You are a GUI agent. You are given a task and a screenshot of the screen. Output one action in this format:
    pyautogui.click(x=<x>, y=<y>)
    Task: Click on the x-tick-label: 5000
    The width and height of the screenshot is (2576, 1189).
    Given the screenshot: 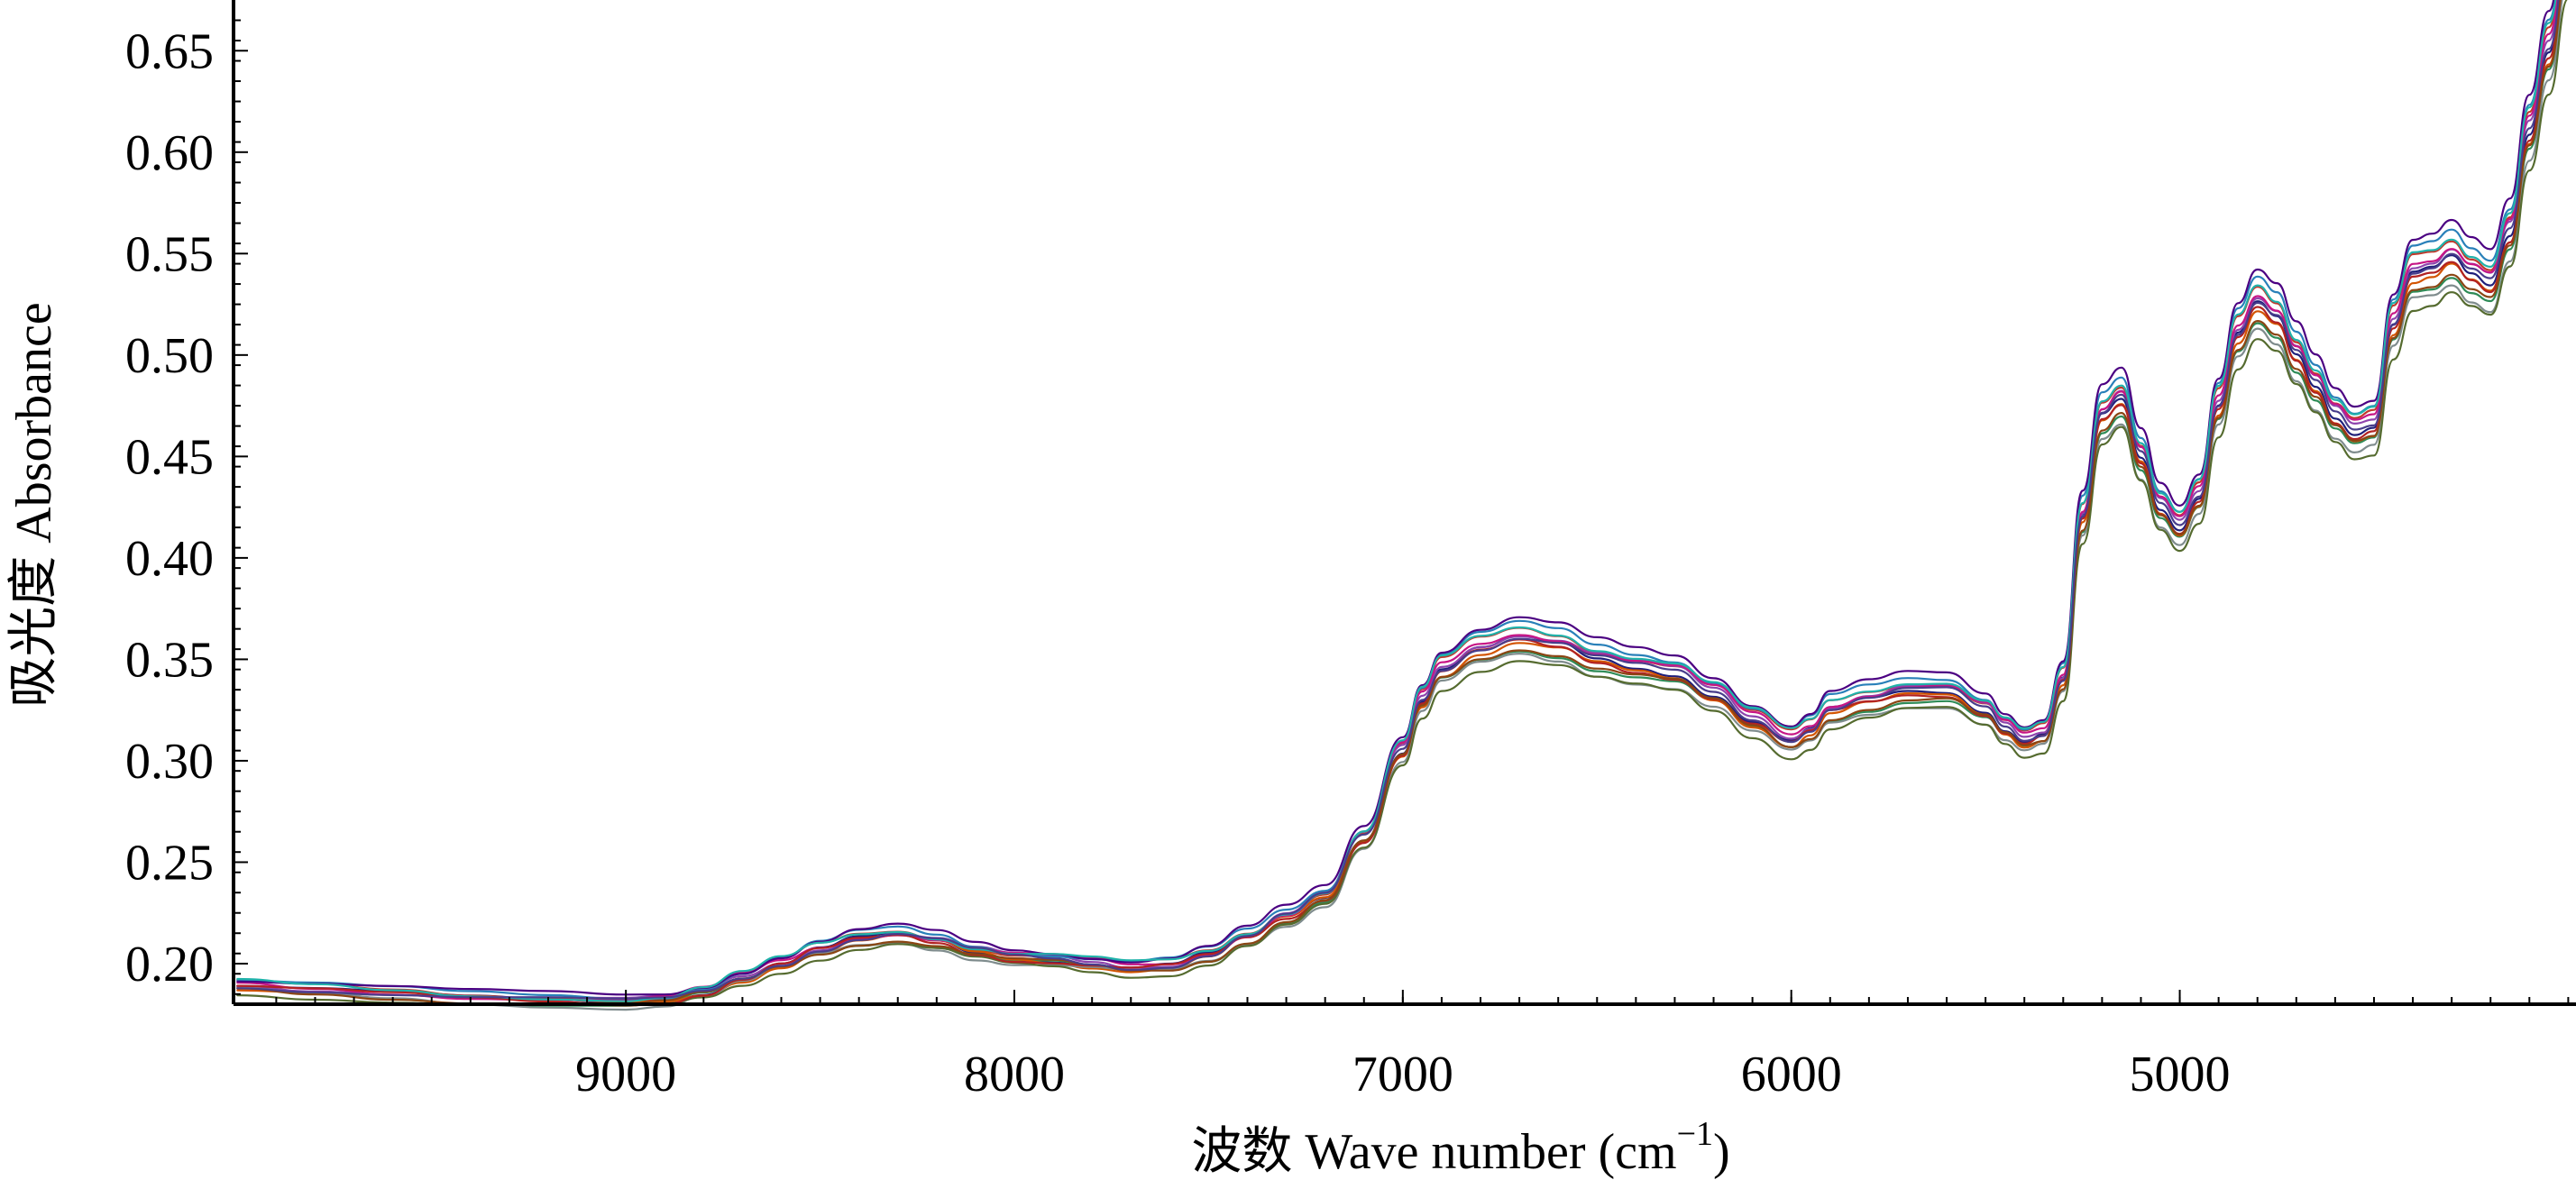 What is the action you would take?
    pyautogui.click(x=2180, y=1075)
    